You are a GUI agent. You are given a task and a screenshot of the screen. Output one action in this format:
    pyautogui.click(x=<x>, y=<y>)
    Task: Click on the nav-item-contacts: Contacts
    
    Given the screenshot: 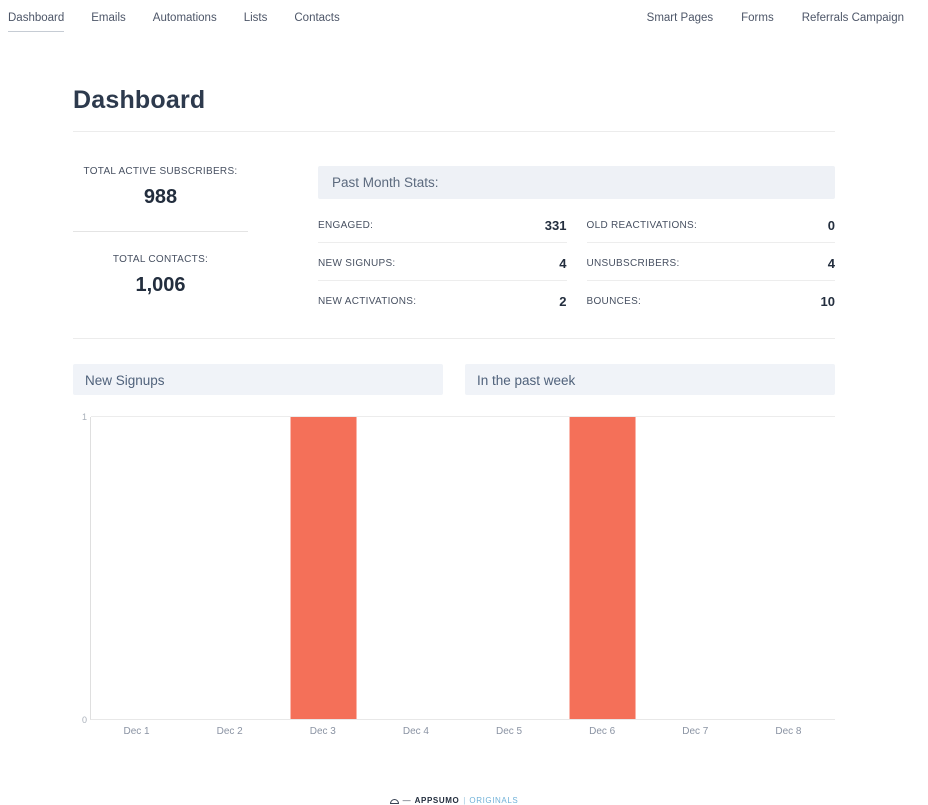 What is the action you would take?
    pyautogui.click(x=316, y=22)
    